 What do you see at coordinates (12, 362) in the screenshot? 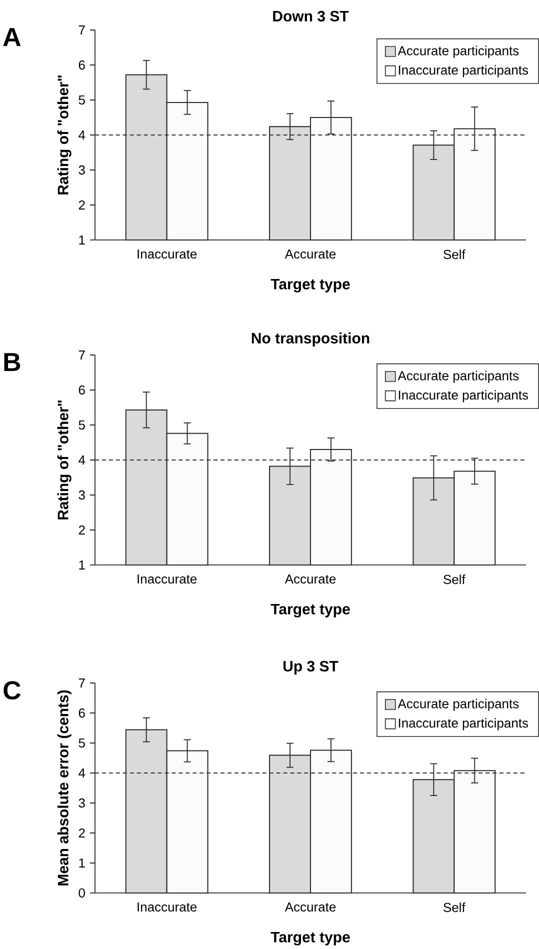
I see `text: B` at bounding box center [12, 362].